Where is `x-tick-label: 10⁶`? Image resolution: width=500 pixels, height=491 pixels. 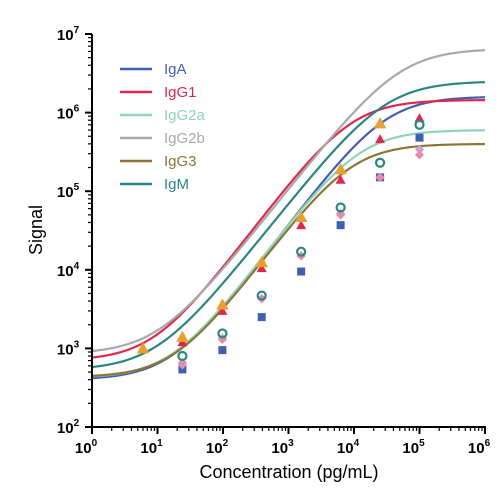
x-tick-label: 10⁶ is located at coordinates (479, 447).